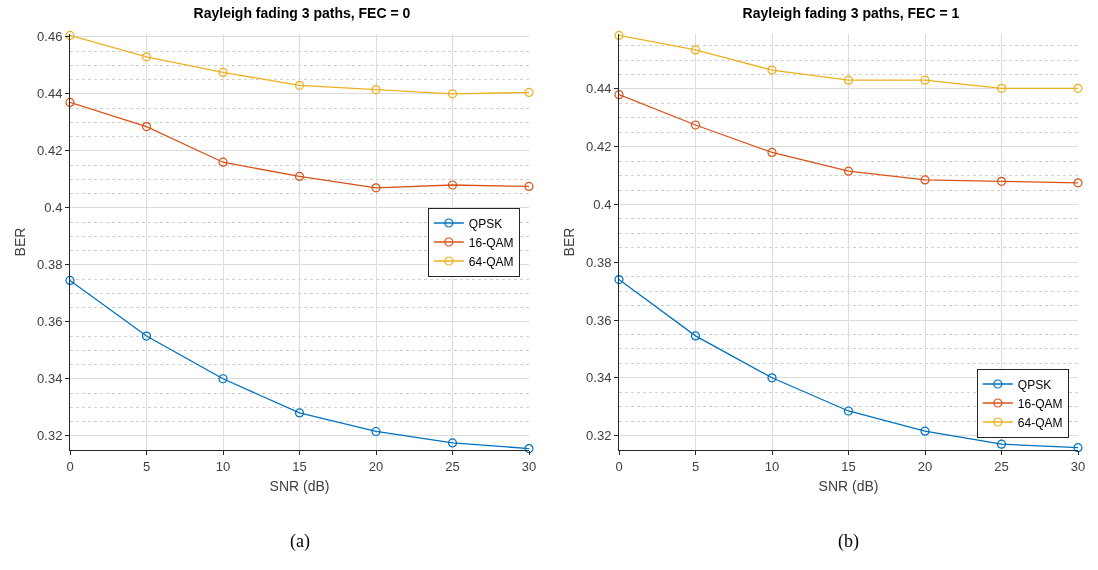  Describe the element at coordinates (848, 541) in the screenshot. I see `text: (b)` at that location.